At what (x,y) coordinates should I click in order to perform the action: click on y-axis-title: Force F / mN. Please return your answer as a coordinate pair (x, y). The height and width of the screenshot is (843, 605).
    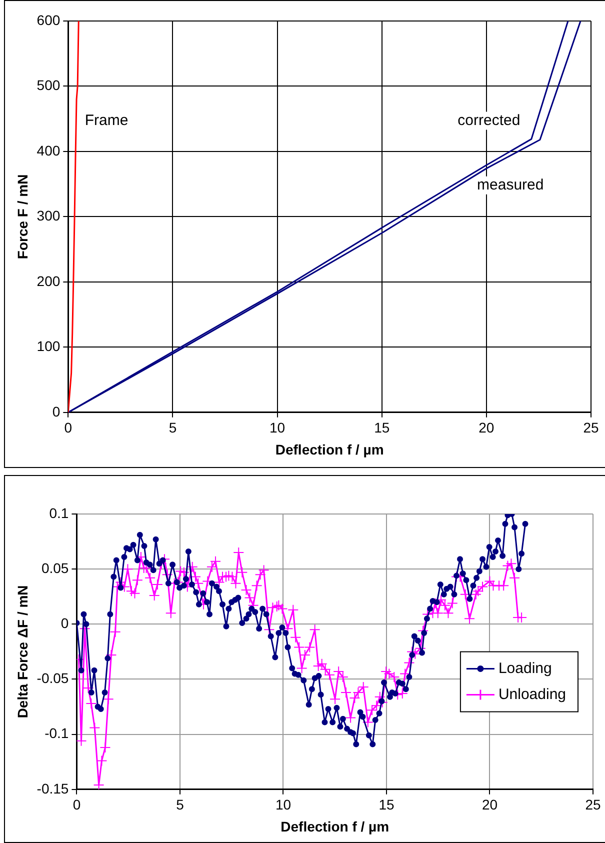
    Looking at the image, I should click on (22, 217).